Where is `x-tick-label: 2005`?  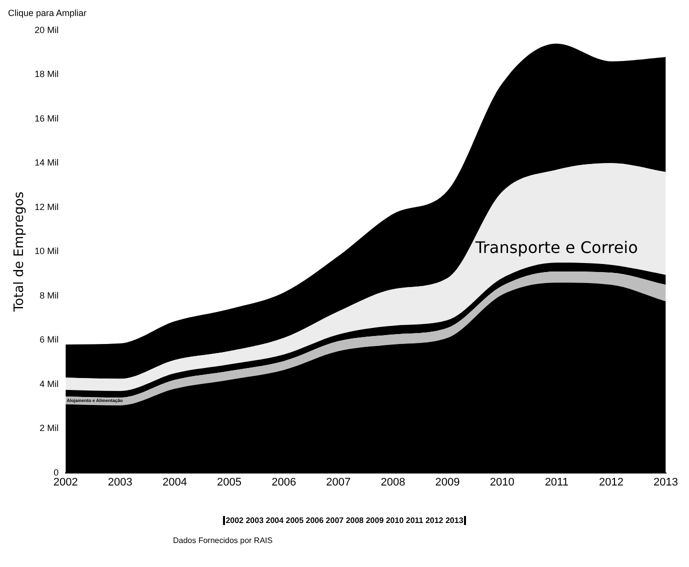 x-tick-label: 2005 is located at coordinates (229, 482).